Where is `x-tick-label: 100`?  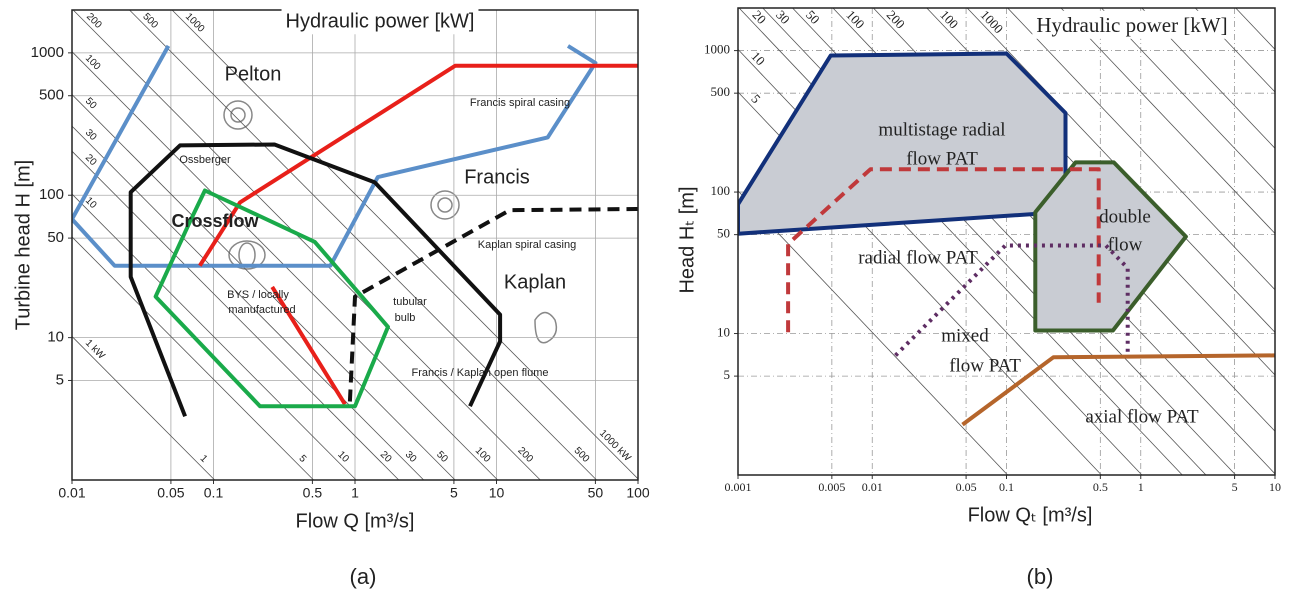 x-tick-label: 100 is located at coordinates (638, 493).